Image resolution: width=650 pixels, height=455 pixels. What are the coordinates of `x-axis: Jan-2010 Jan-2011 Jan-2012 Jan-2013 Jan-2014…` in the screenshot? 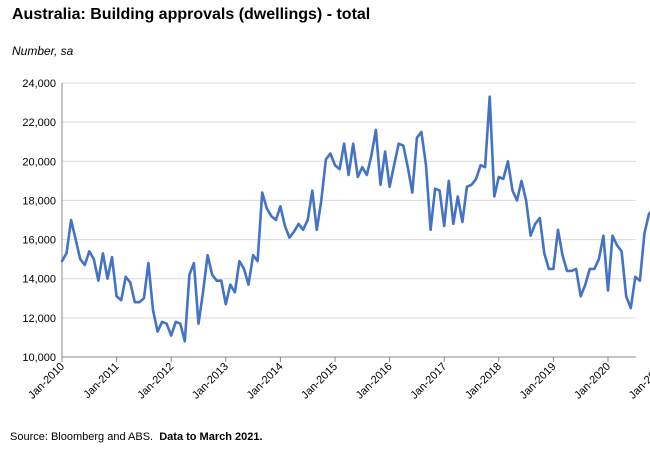 It's located at (338, 379).